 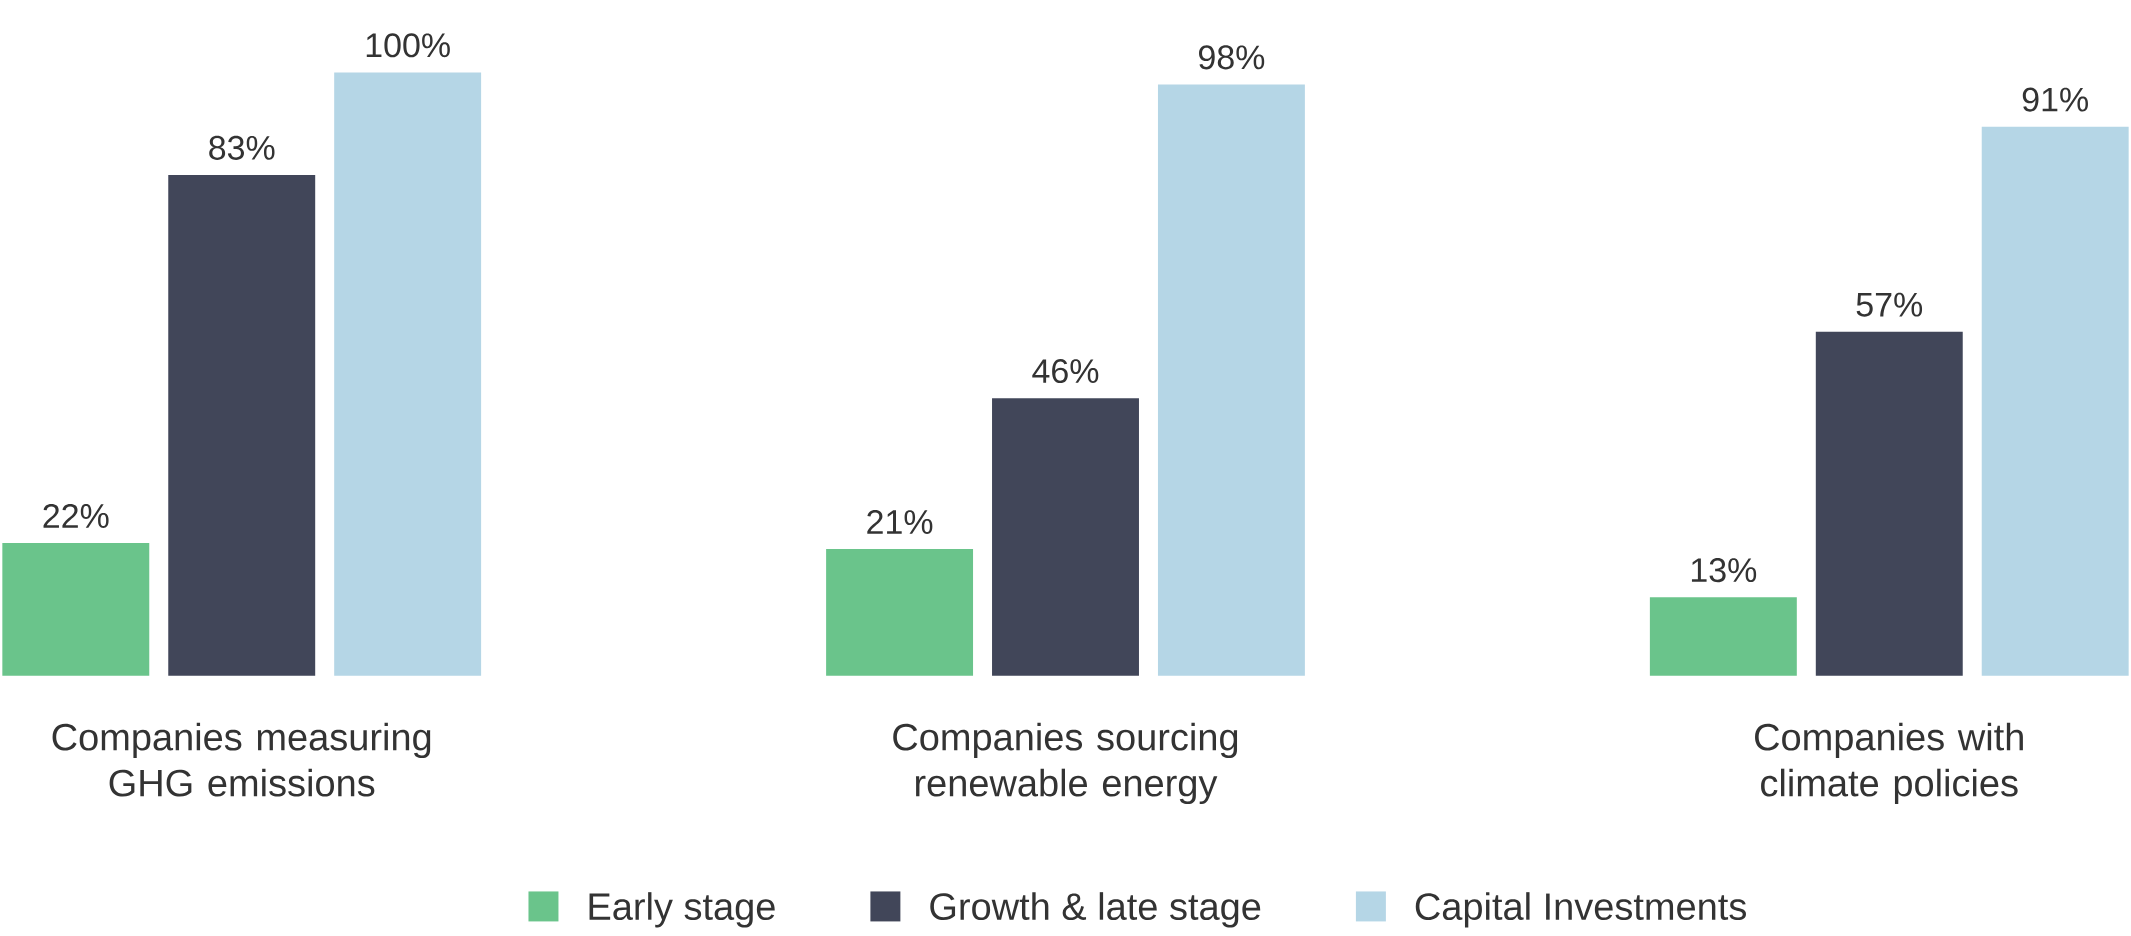 I want to click on data-label: 91%, so click(x=2055, y=99).